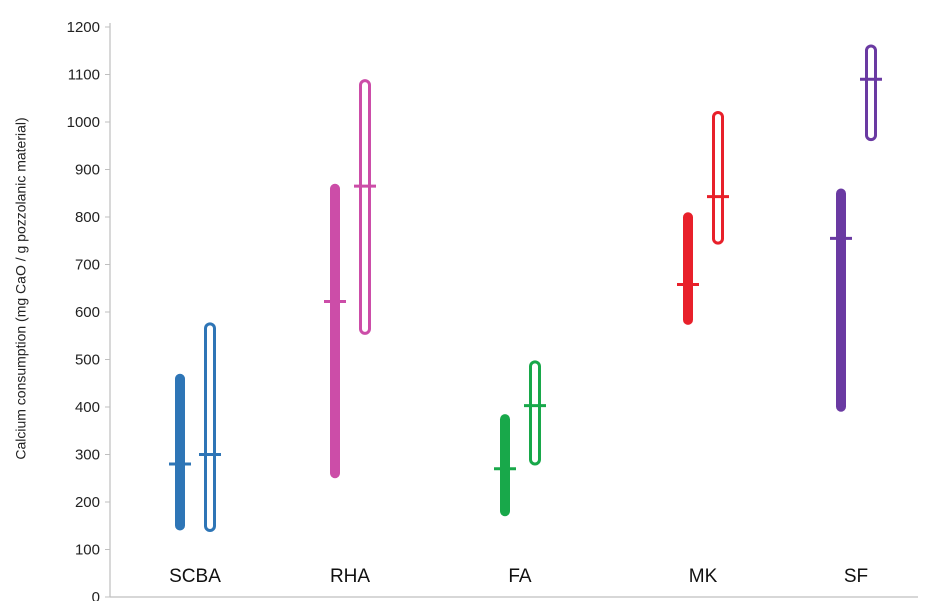  Describe the element at coordinates (856, 576) in the screenshot. I see `category-label: SF` at that location.